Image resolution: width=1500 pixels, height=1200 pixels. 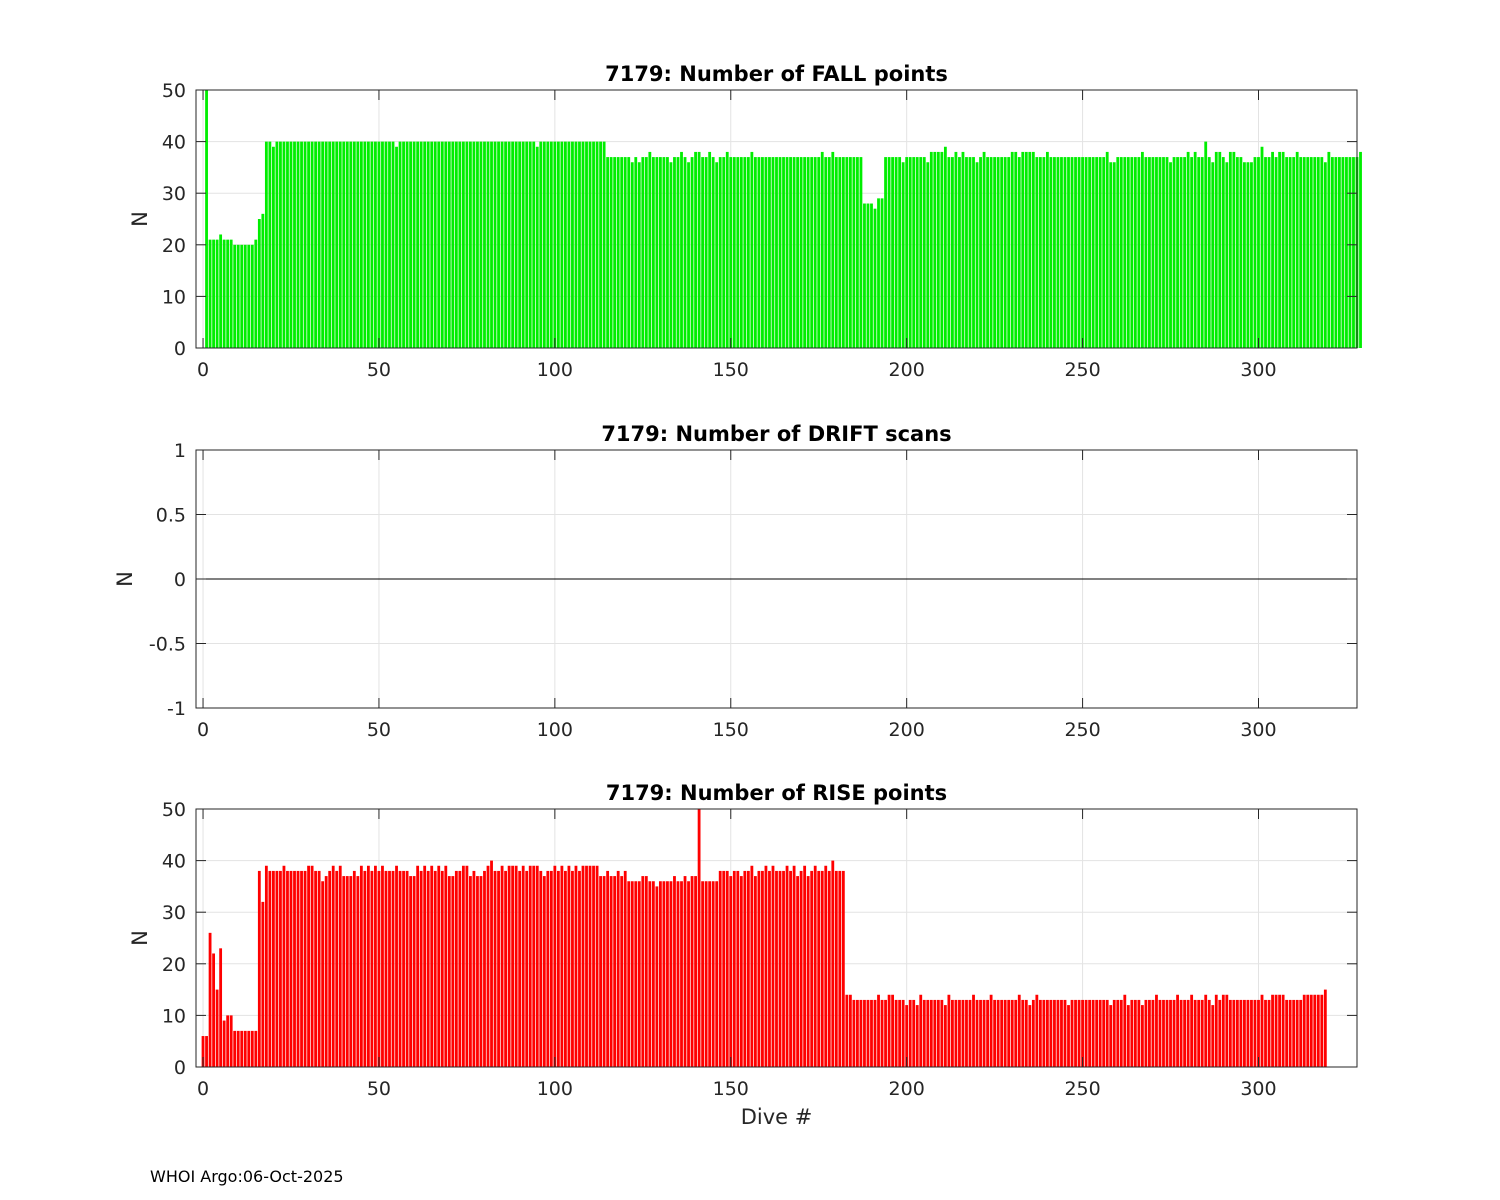 What do you see at coordinates (174, 246) in the screenshot?
I see `y-tick-label: 20` at bounding box center [174, 246].